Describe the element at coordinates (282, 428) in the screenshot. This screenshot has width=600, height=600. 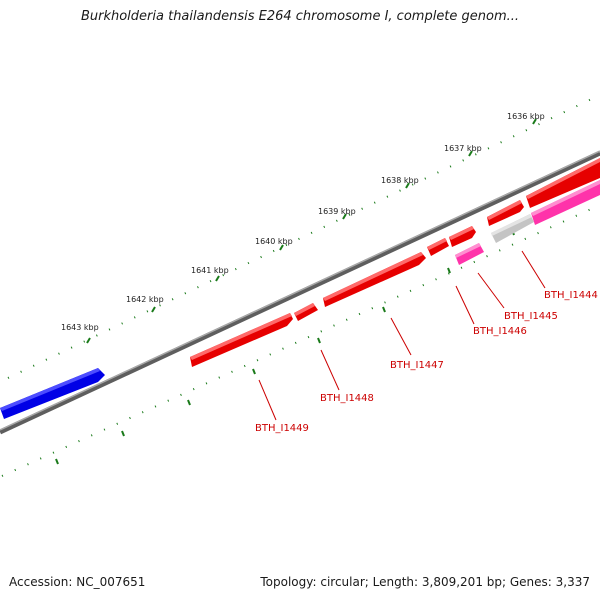
I see `gene-label: BTH_I1449` at that location.